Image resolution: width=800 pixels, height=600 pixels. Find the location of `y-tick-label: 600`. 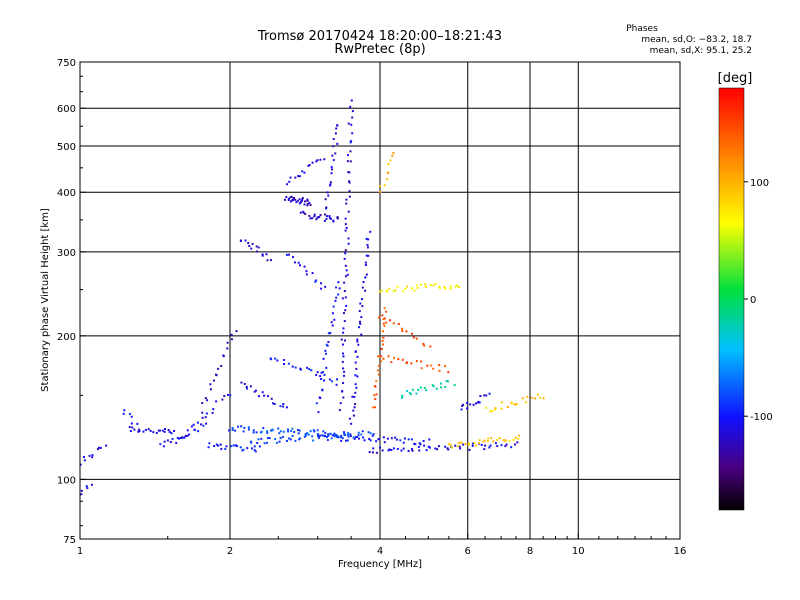

y-tick-label: 600 is located at coordinates (66, 109).